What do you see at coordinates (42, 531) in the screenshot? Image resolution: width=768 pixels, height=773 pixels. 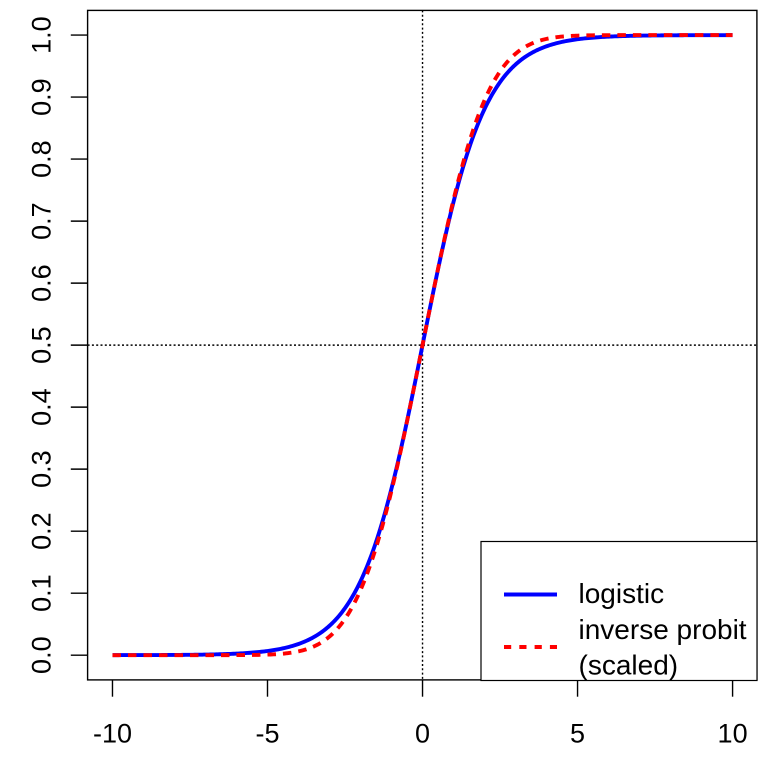 I see `svg-text: 0.2` at bounding box center [42, 531].